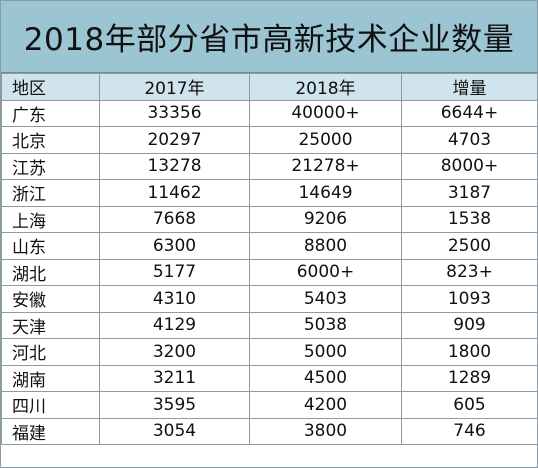 Image resolution: width=538 pixels, height=468 pixels. Describe the element at coordinates (469, 325) in the screenshot. I see `cell-increase: 909` at that location.